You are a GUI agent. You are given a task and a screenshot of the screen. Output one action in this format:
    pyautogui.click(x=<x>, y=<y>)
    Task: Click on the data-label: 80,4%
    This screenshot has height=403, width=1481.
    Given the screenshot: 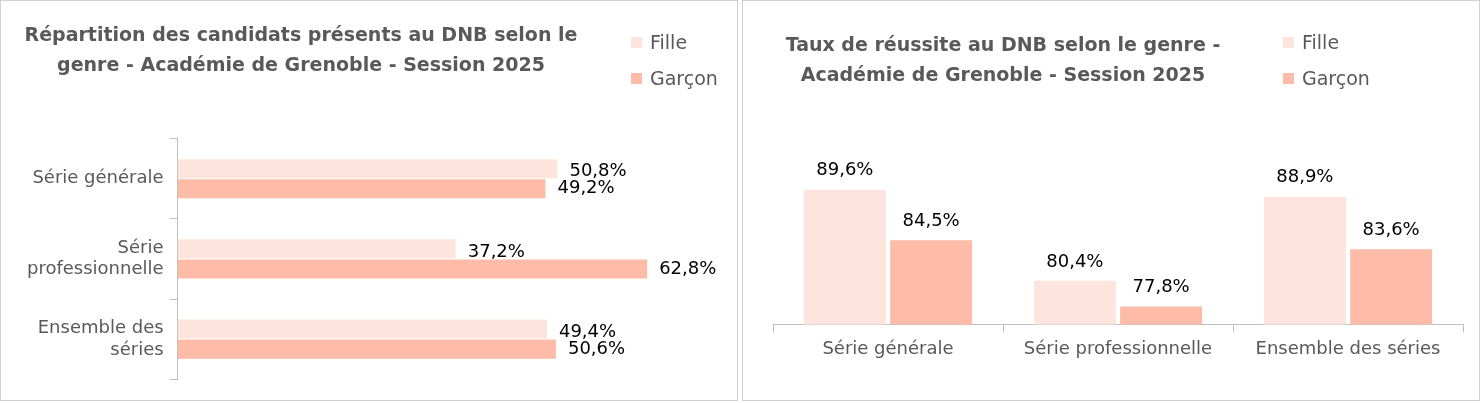 What is the action you would take?
    pyautogui.click(x=1075, y=260)
    